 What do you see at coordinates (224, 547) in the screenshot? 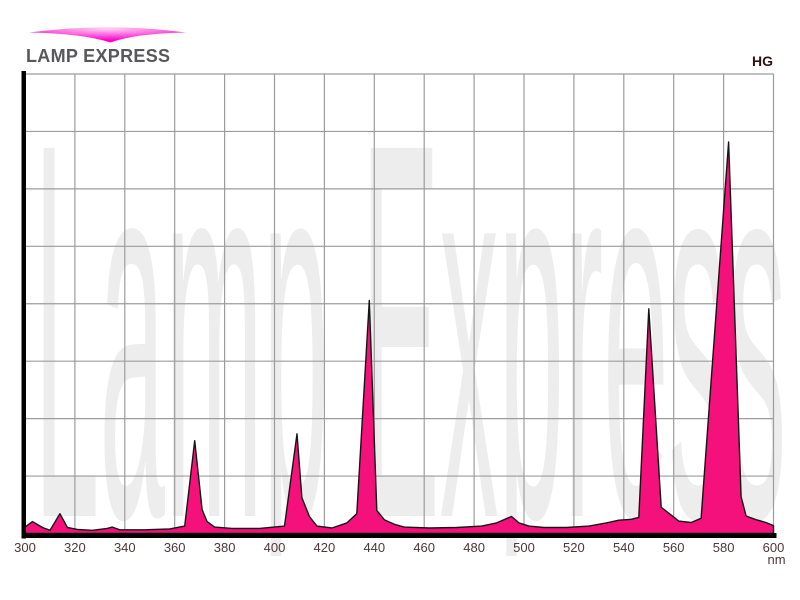
I see `x-tick-label-380: 380` at bounding box center [224, 547].